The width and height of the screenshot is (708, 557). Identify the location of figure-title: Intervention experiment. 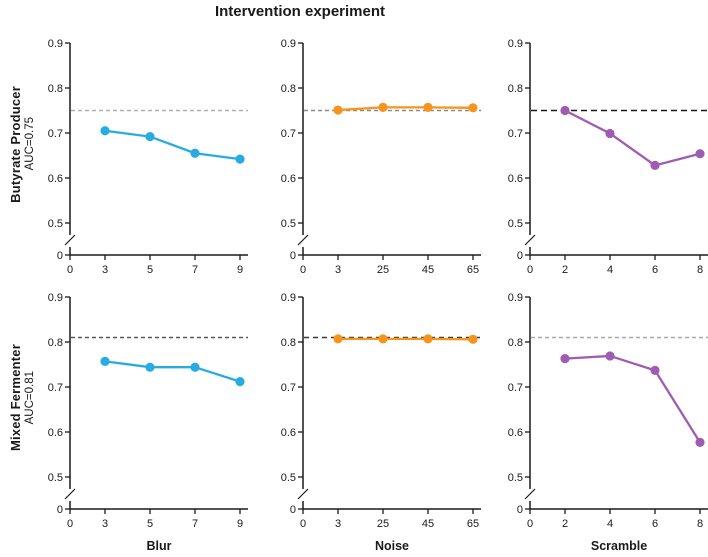
(300, 11).